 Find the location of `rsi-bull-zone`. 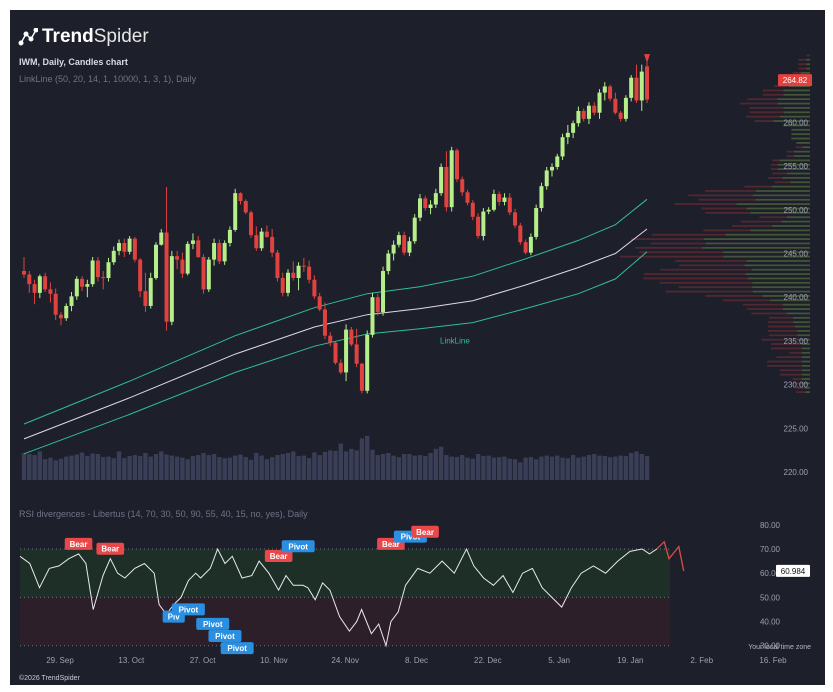

rsi-bull-zone is located at coordinates (345, 573).